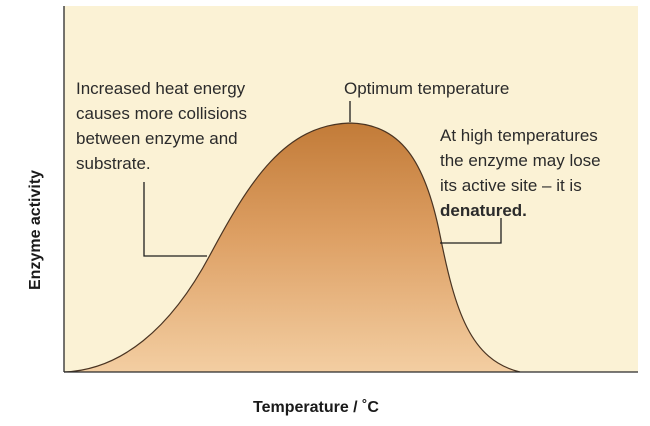 The height and width of the screenshot is (426, 650). Describe the element at coordinates (175, 219) in the screenshot. I see `rising-annotation-leader` at that location.